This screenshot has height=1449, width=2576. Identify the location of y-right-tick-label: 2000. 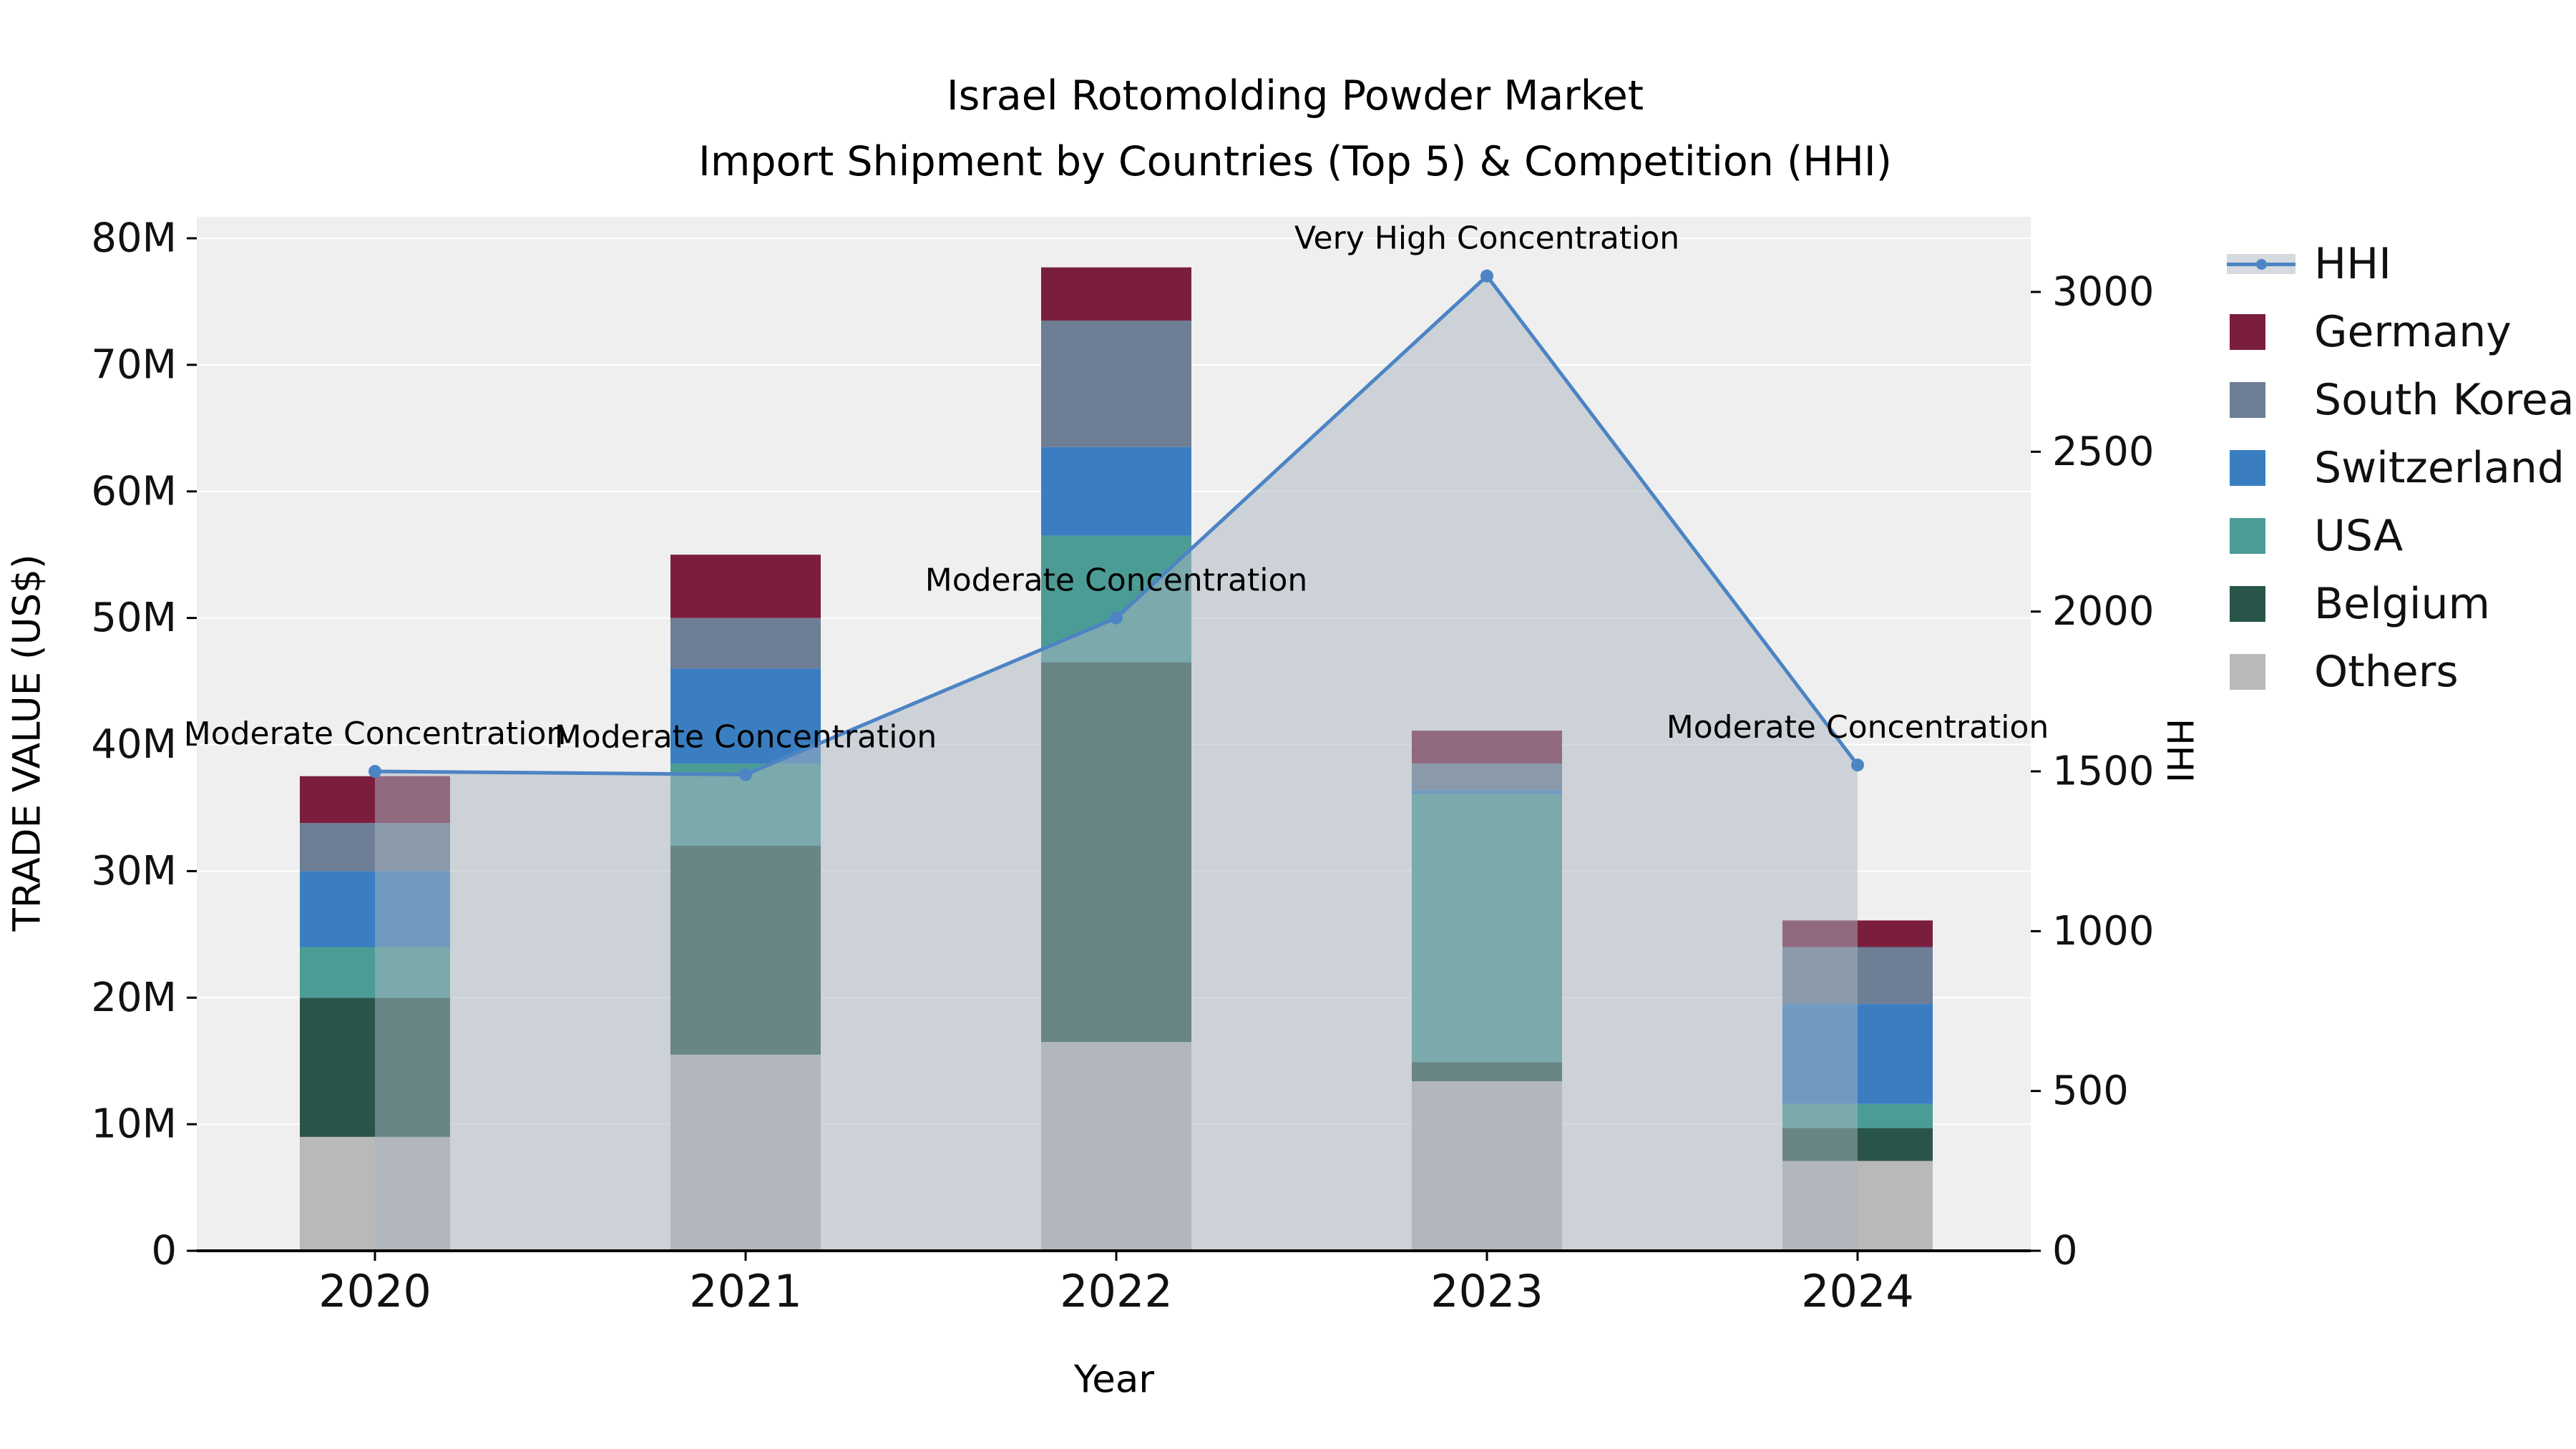
(2103, 611).